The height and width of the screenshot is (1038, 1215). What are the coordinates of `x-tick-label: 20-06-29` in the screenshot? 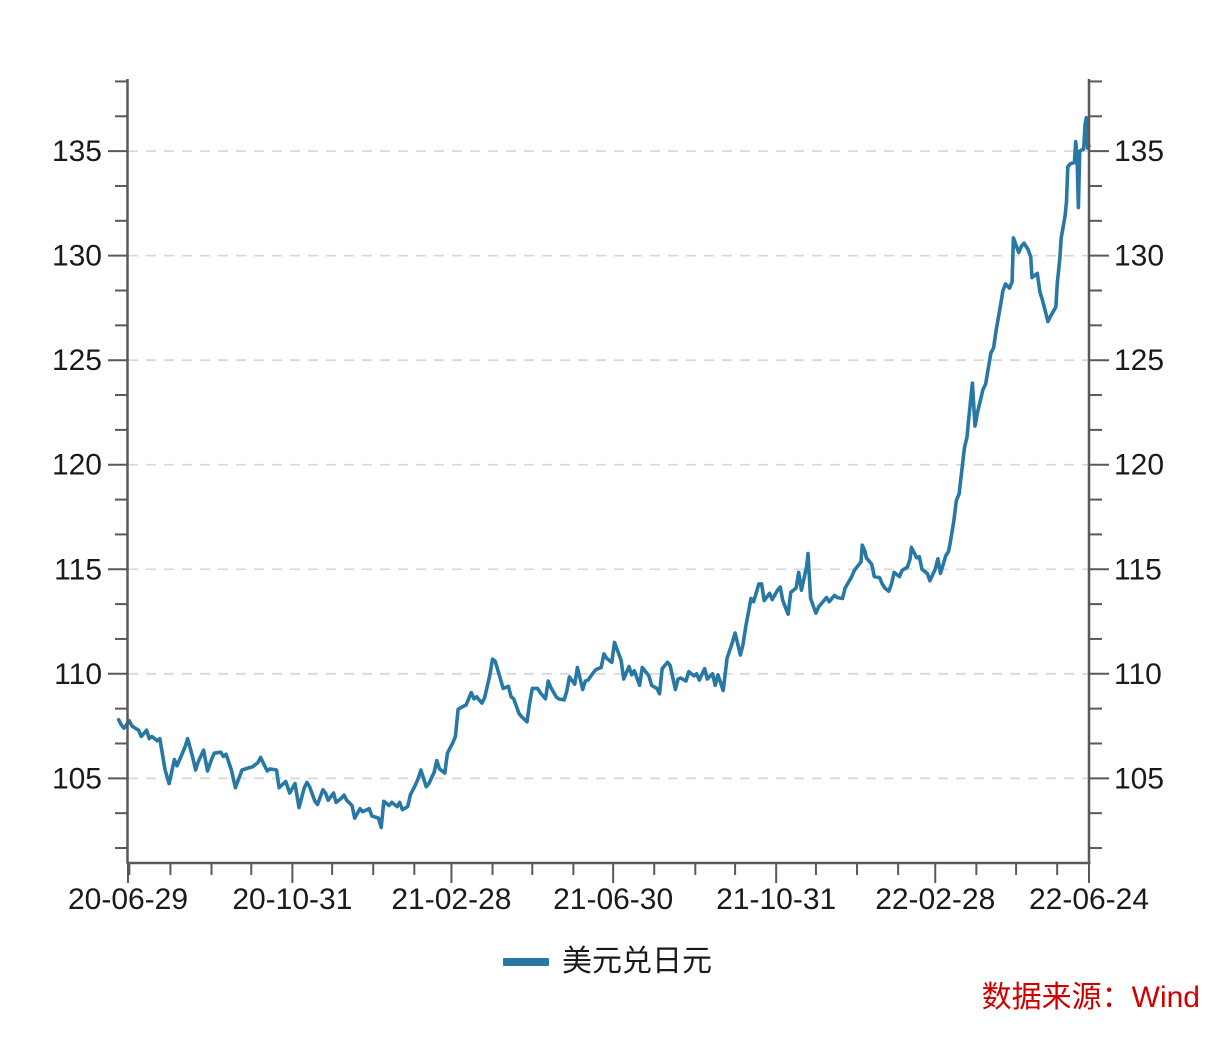 It's located at (128, 899).